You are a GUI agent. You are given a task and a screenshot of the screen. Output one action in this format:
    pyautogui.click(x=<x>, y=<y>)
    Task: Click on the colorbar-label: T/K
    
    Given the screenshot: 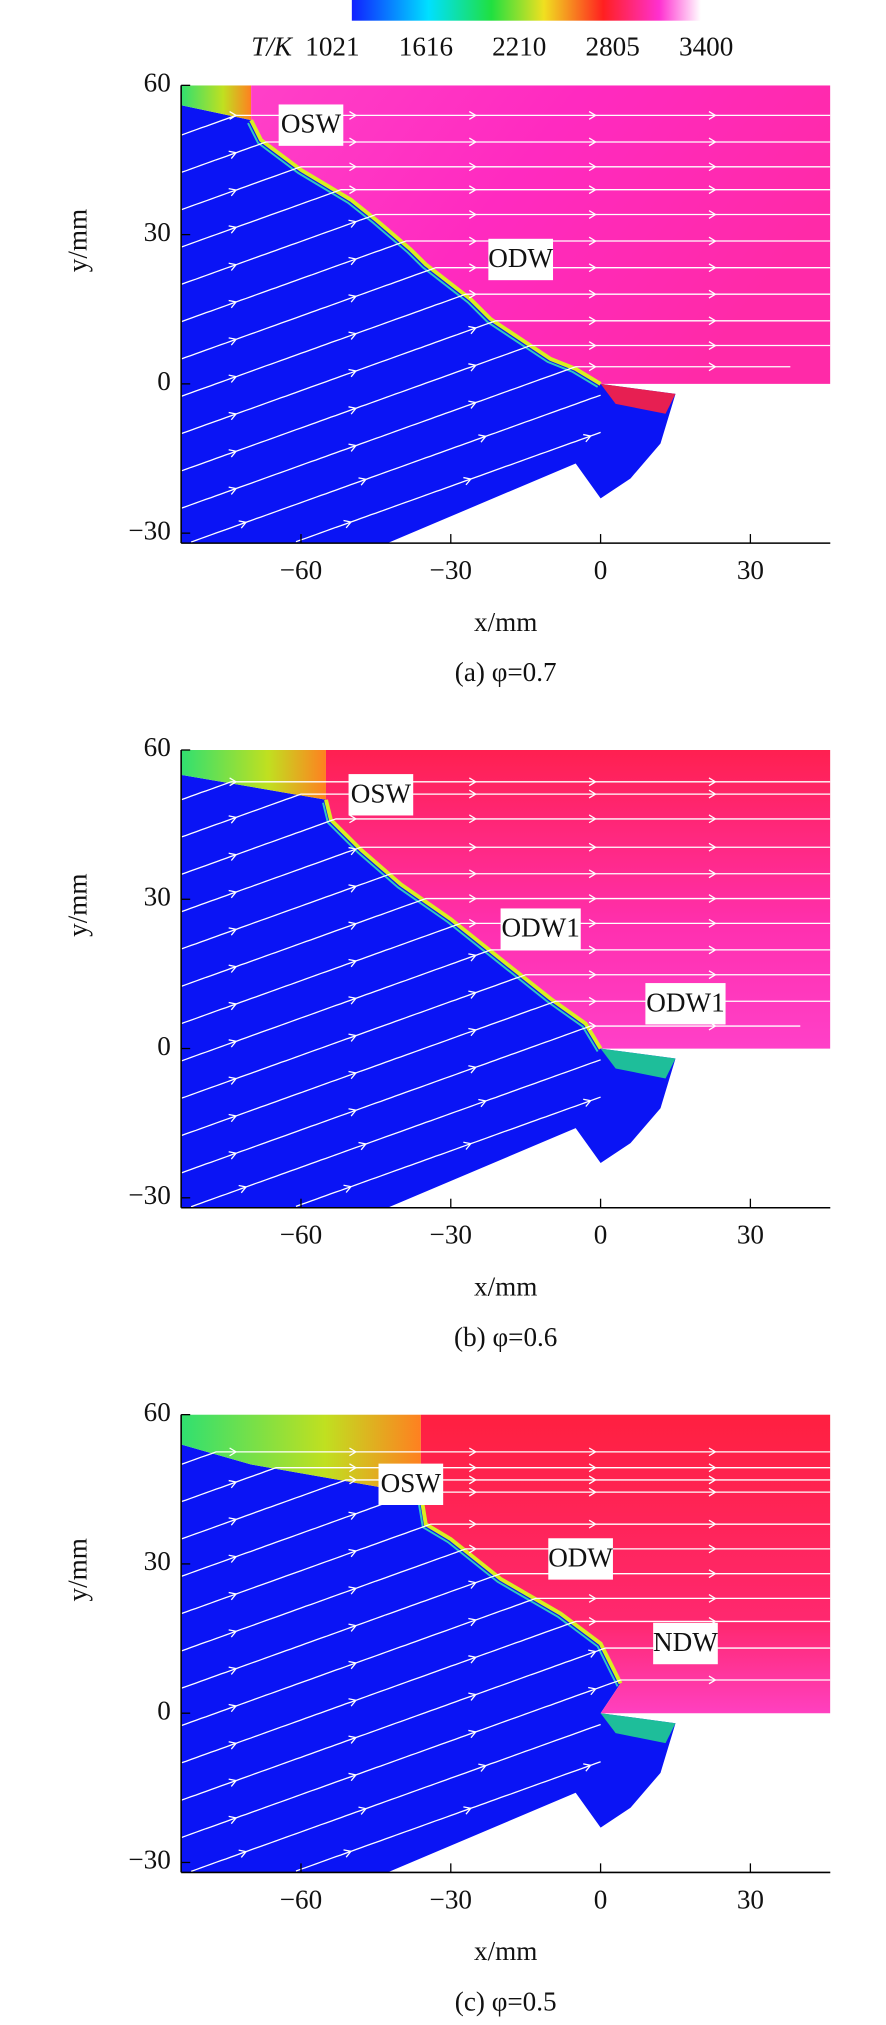 What is the action you would take?
    pyautogui.click(x=272, y=46)
    